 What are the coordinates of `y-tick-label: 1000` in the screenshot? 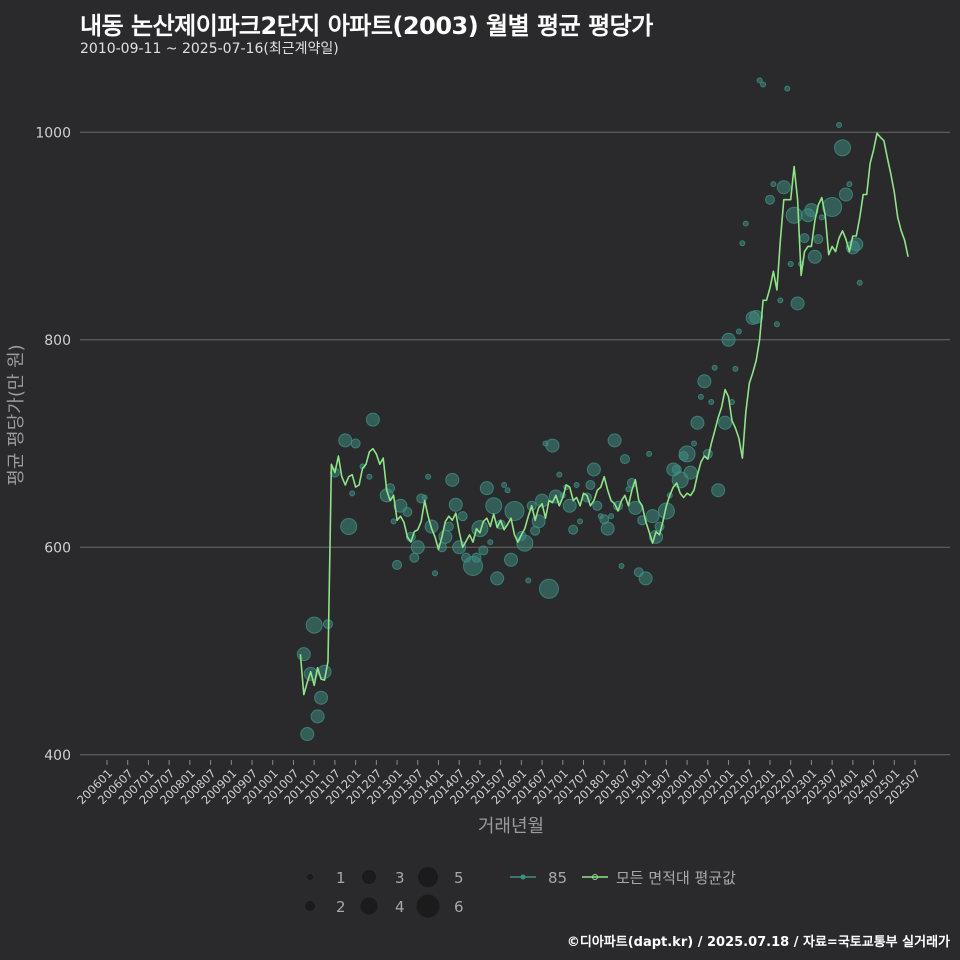 It's located at (53, 133).